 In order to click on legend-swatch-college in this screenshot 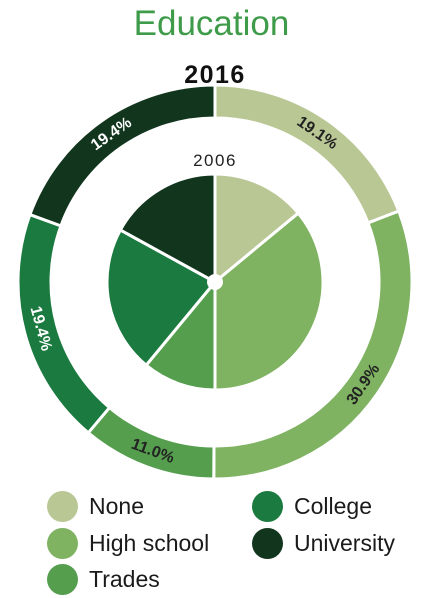, I will do `click(267, 506)`.